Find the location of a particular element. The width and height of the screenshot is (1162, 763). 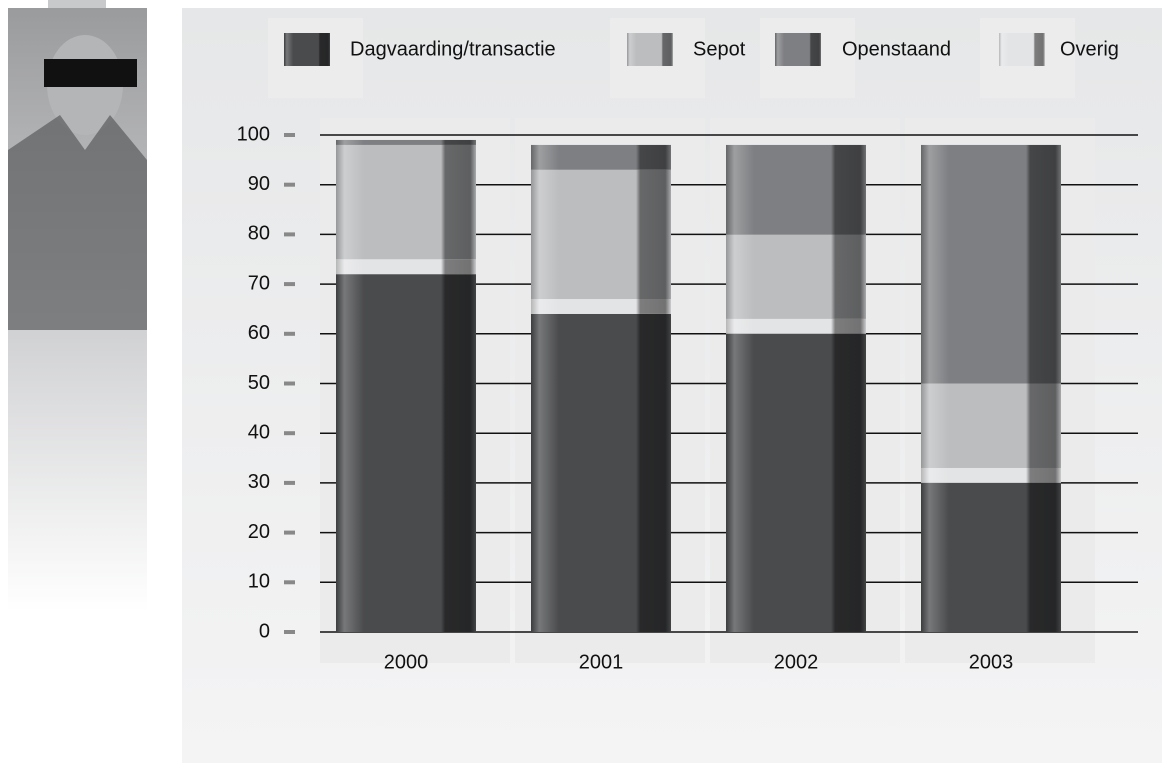

y-tick-label: 80 is located at coordinates (259, 234).